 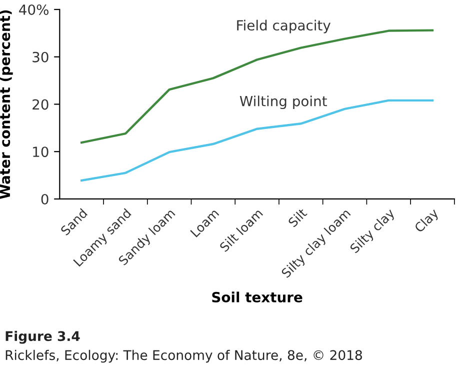 What do you see at coordinates (43, 337) in the screenshot?
I see `caption: Figure 3.4` at bounding box center [43, 337].